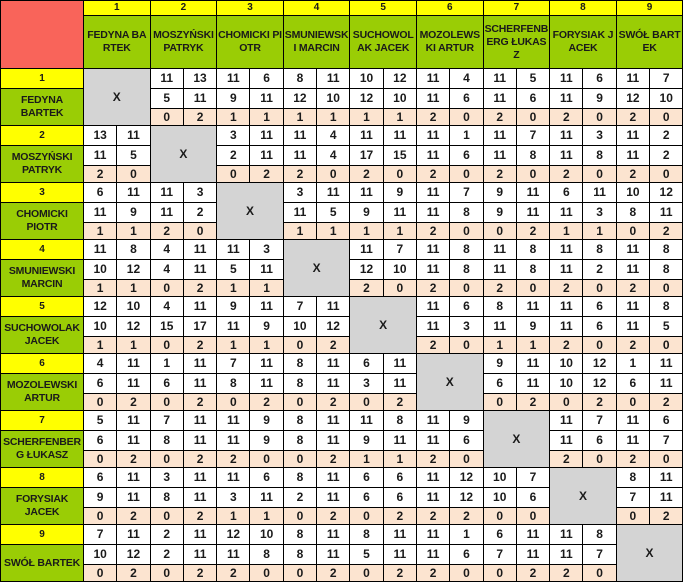  I want to click on score-top: 9, so click(233, 306).